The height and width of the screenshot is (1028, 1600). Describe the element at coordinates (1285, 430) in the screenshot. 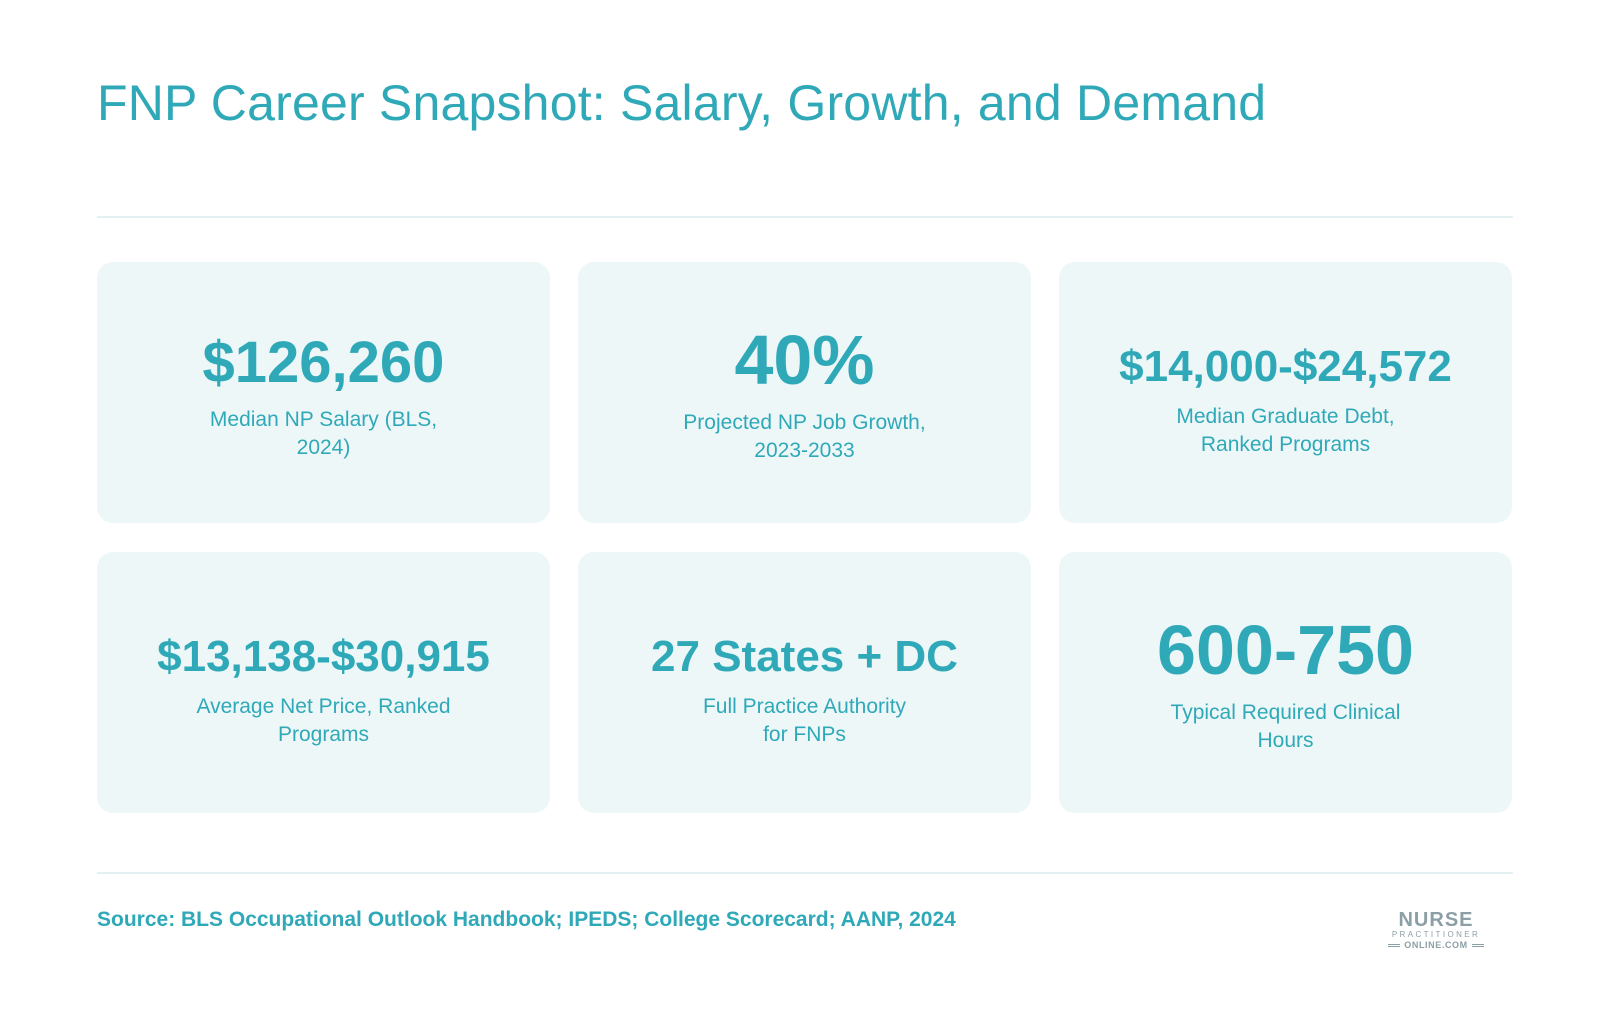

I see `stat-label: Median Graduate Debt, Ranked Programs` at that location.